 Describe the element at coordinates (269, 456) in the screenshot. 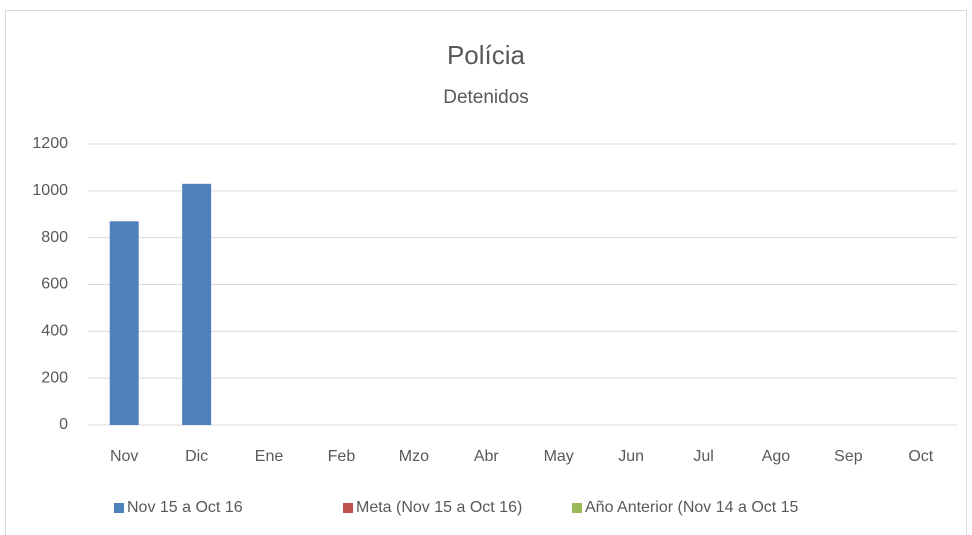

I see `x-tick-label: Ene` at that location.